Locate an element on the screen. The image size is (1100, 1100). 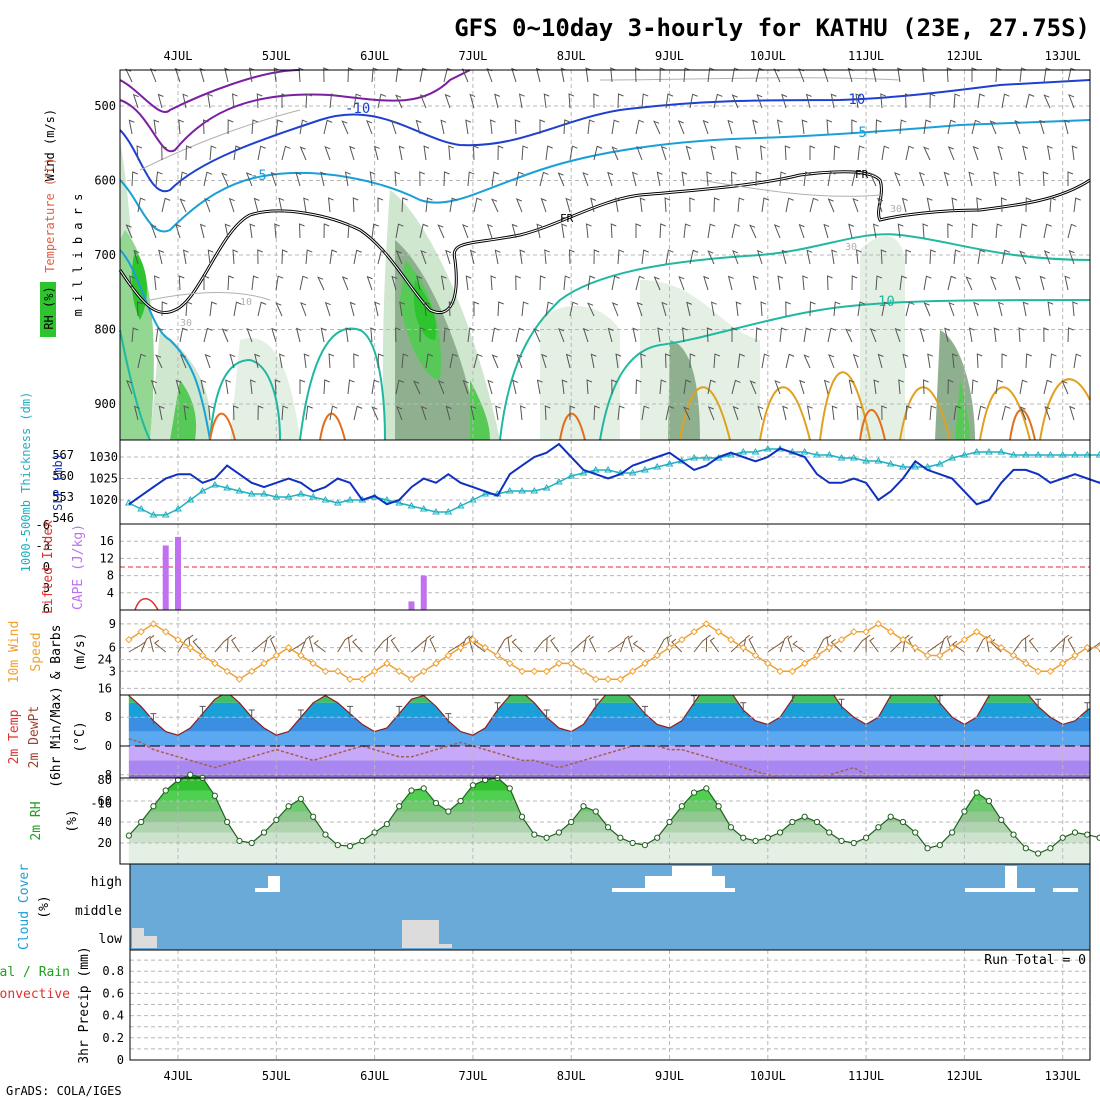
contour-label-minus10-a: -10 is located at coordinates (357, 109).